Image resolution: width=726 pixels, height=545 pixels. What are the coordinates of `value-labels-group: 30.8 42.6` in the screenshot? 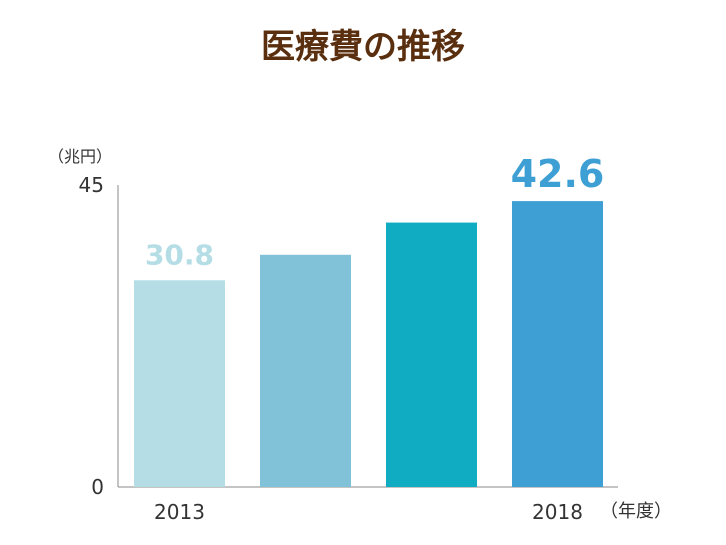 It's located at (374, 211).